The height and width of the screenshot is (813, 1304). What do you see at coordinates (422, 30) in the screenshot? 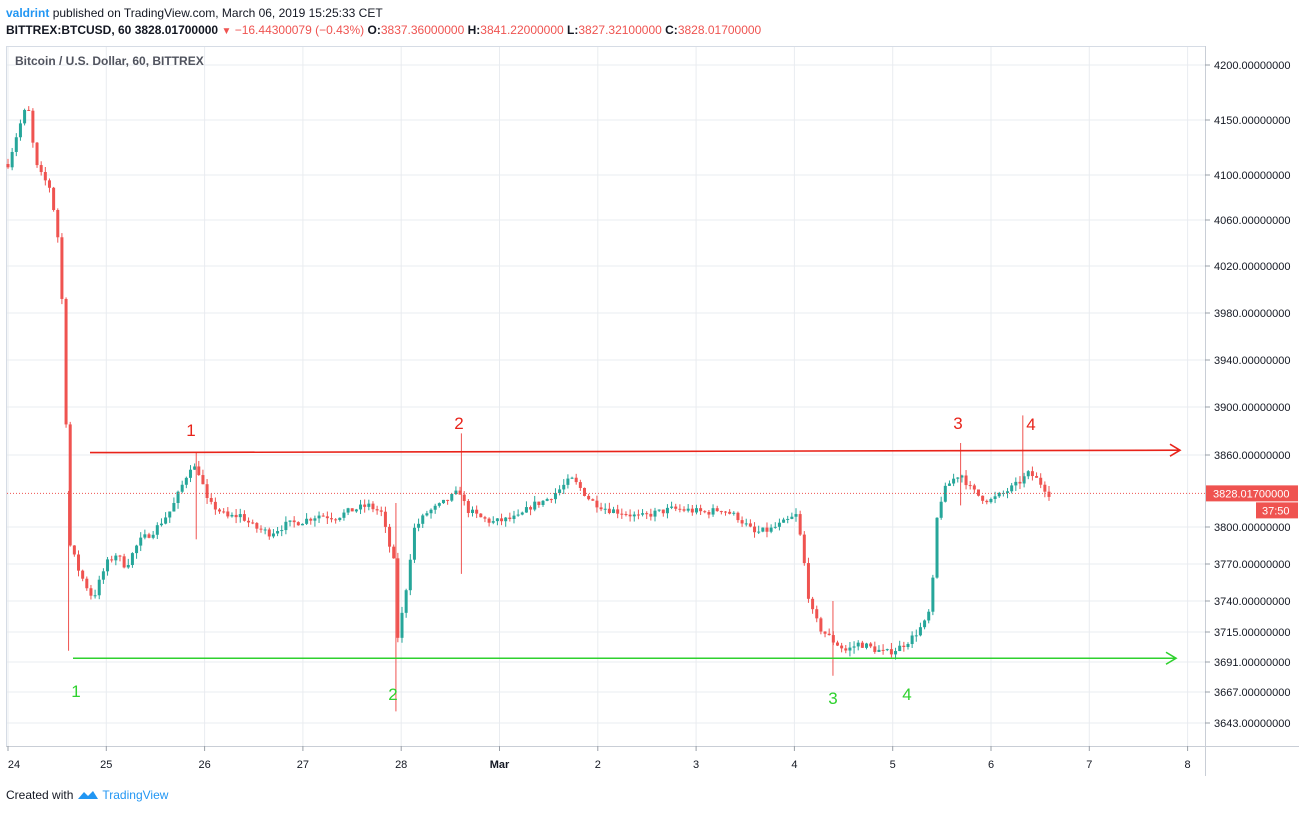
I see `open-value: 3837.36000000` at bounding box center [422, 30].